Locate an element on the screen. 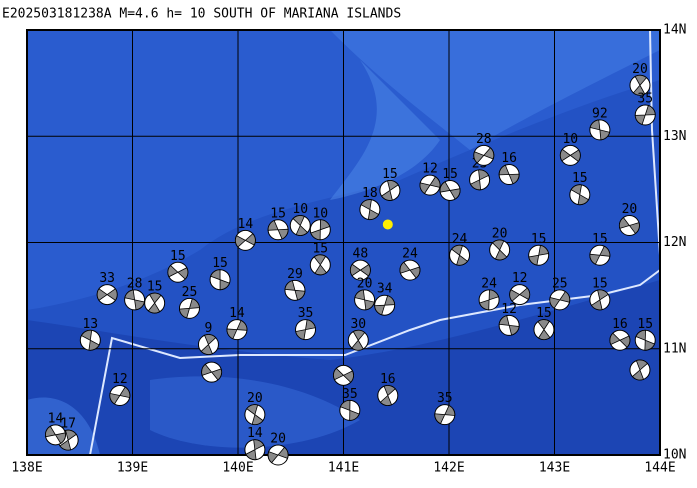 This screenshot has height=488, width=697. depth-label: 34 is located at coordinates (385, 289).